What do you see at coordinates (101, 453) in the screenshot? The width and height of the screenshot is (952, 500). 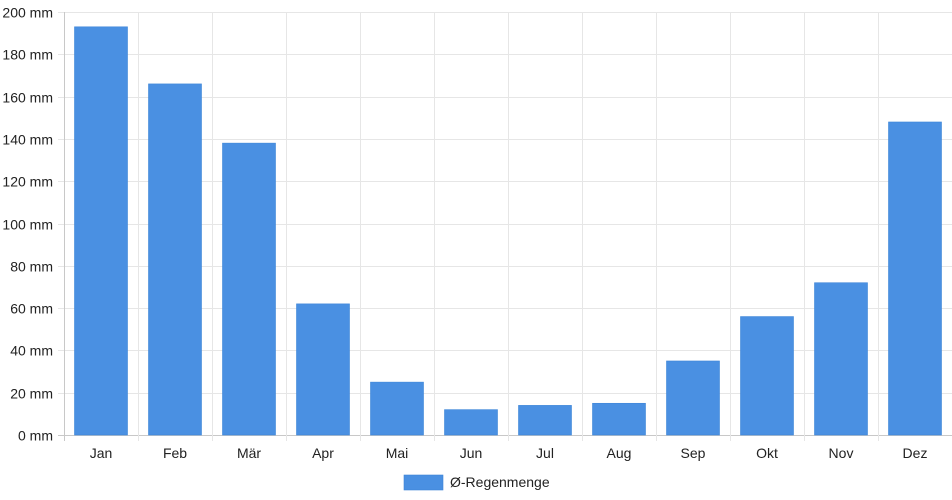 I see `x-tick-label: Jan` at bounding box center [101, 453].